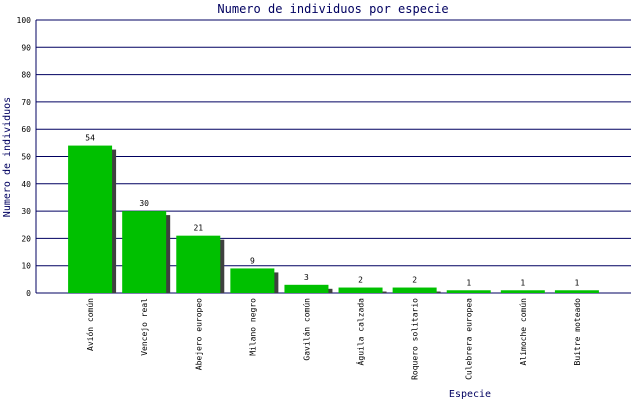 The width and height of the screenshot is (640, 400). Describe the element at coordinates (470, 394) in the screenshot. I see `x-axis-label: Especie` at that location.